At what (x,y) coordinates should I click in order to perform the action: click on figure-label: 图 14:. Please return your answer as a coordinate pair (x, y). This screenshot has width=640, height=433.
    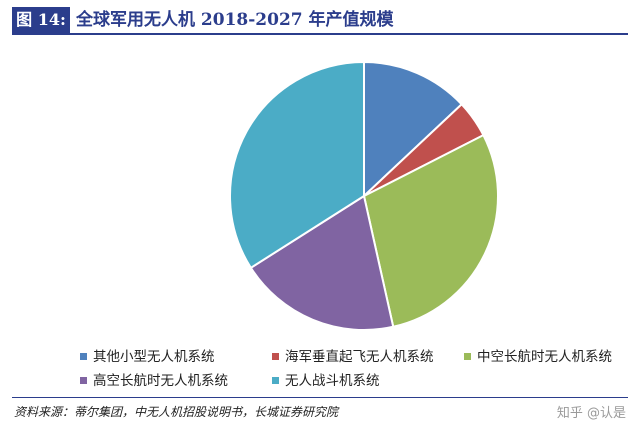
    Looking at the image, I should click on (41, 20).